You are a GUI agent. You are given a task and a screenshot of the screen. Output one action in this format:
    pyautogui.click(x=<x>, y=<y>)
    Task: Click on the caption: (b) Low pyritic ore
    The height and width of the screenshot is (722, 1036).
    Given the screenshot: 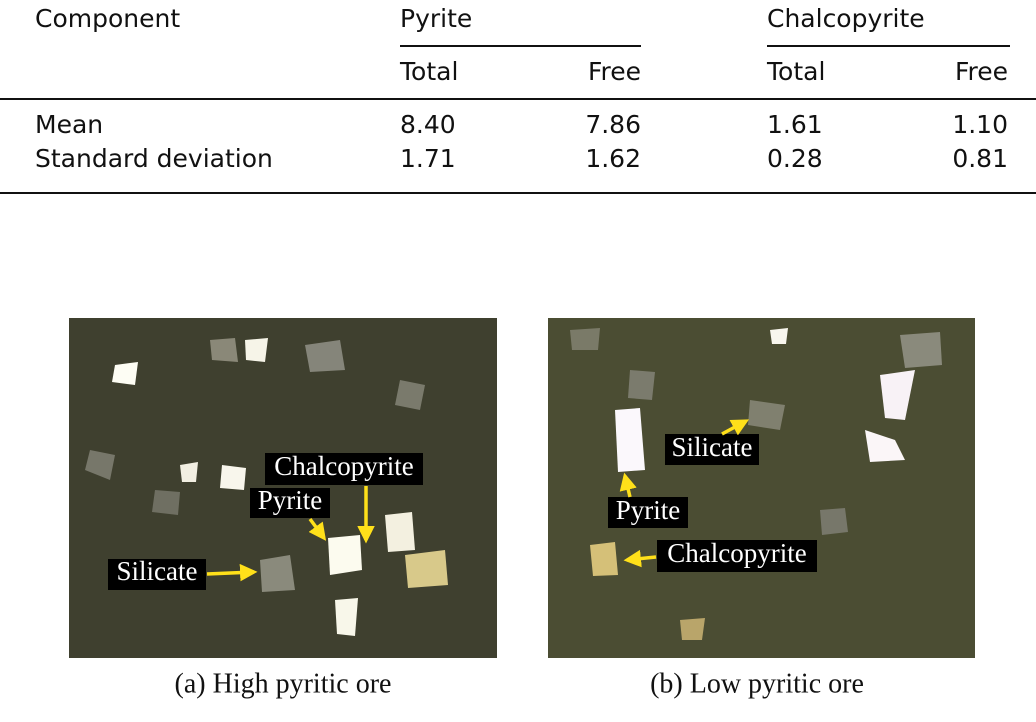 What is the action you would take?
    pyautogui.click(x=757, y=683)
    